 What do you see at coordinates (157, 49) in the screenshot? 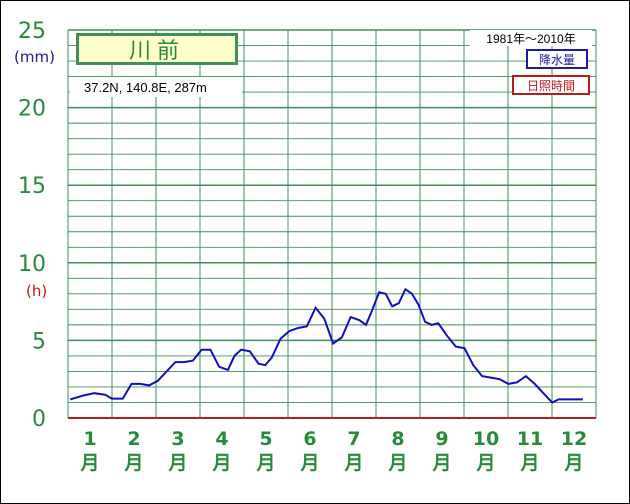
I see `station-name: 川前` at bounding box center [157, 49].